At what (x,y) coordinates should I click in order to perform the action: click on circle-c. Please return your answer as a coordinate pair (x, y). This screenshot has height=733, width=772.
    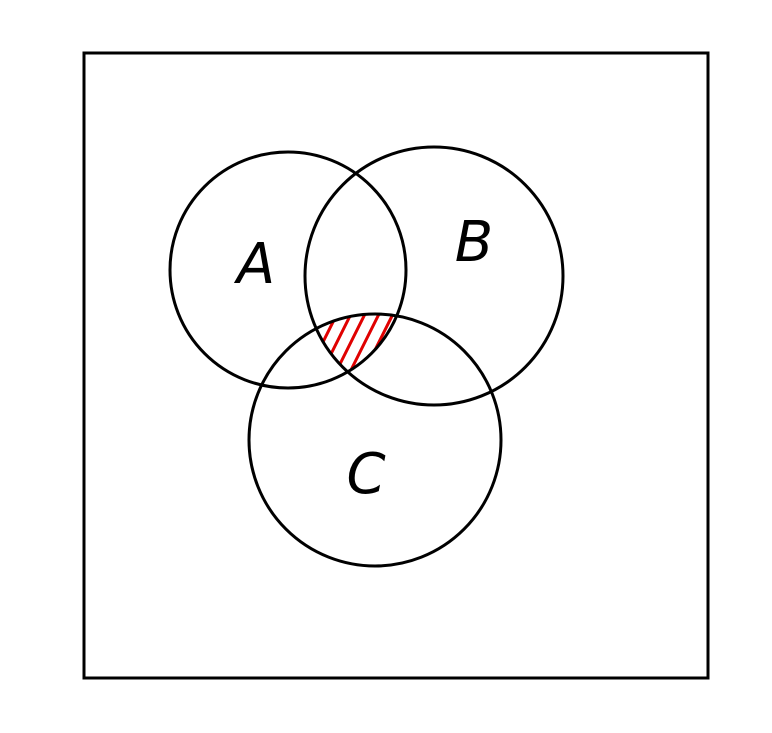
    Looking at the image, I should click on (375, 440).